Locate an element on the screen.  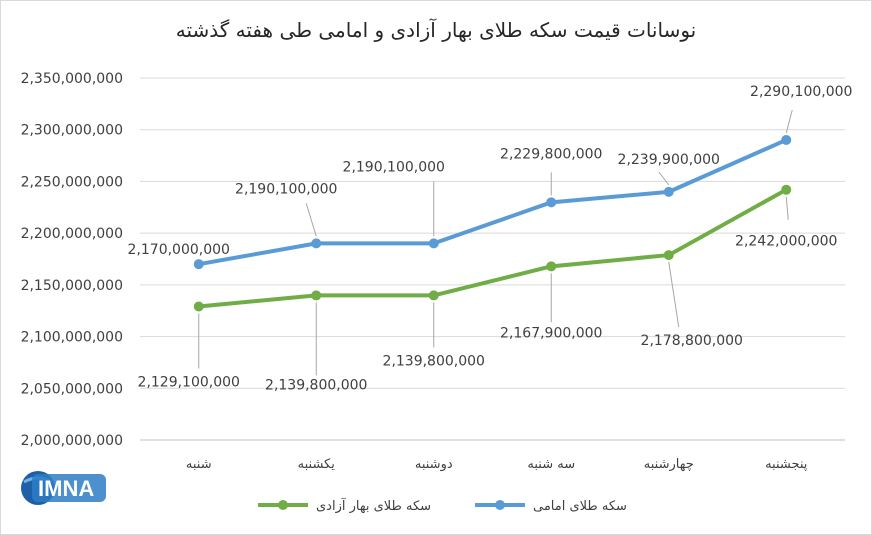
imna-logo: IMNA is located at coordinates (63, 488).